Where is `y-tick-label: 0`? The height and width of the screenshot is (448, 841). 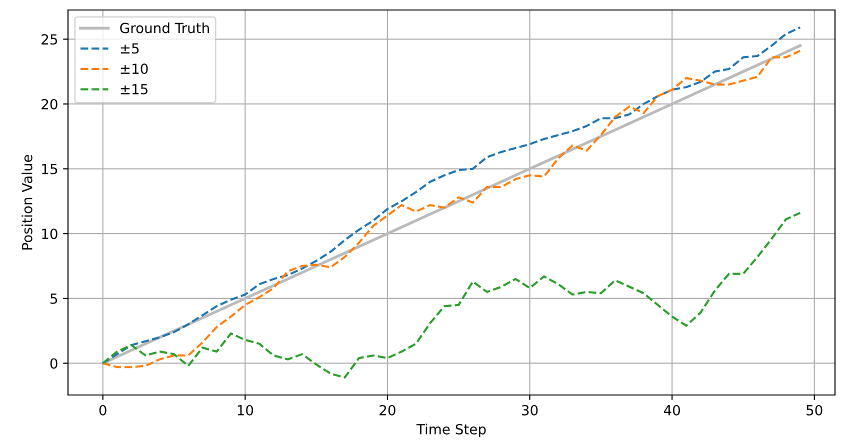
y-tick-label: 0 is located at coordinates (54, 363).